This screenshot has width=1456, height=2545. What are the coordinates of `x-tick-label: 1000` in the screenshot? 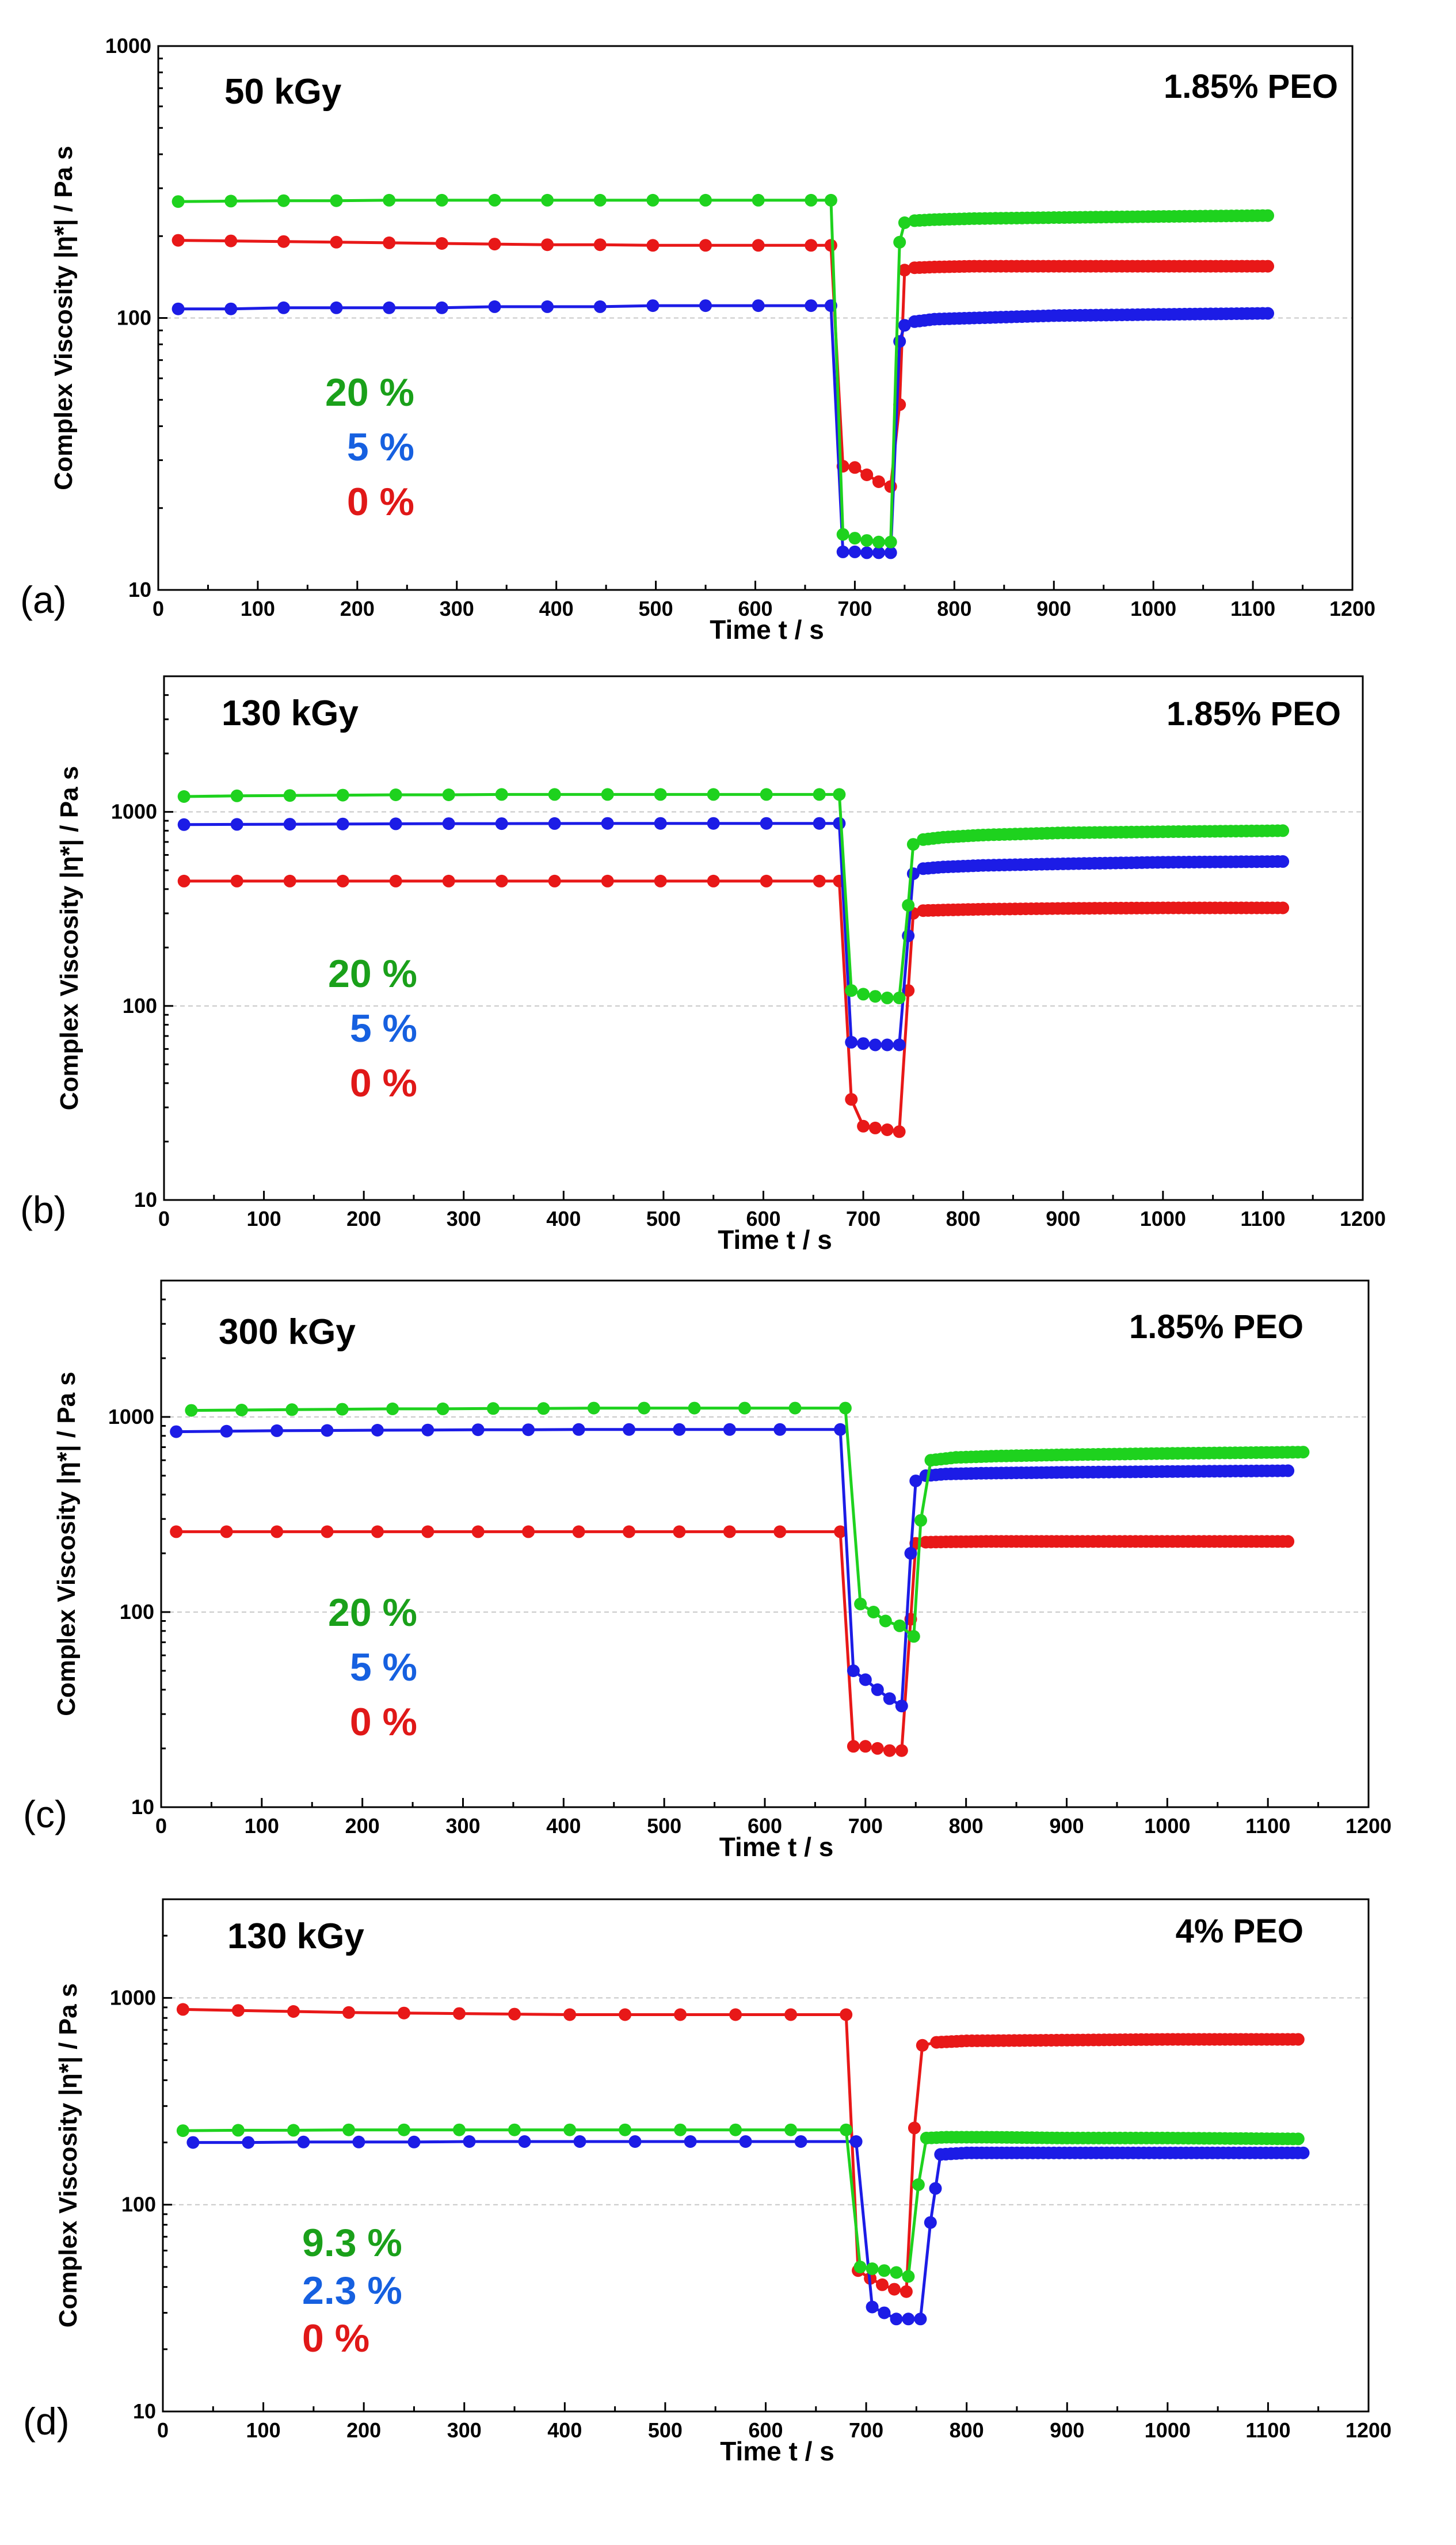 It's located at (1153, 608).